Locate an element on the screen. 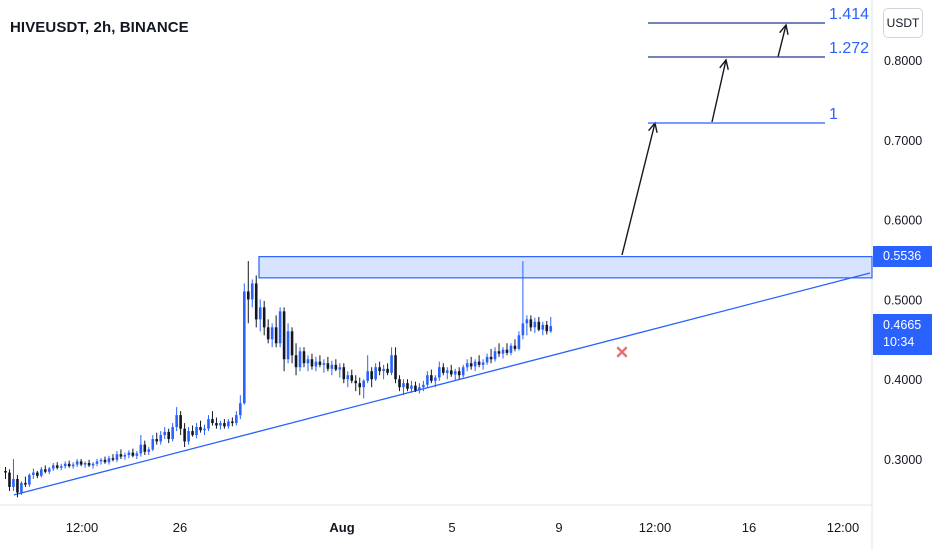 Image resolution: width=932 pixels, height=550 pixels. chart-title: HIVEUSDT, 2h, BINANCE is located at coordinates (99, 27).